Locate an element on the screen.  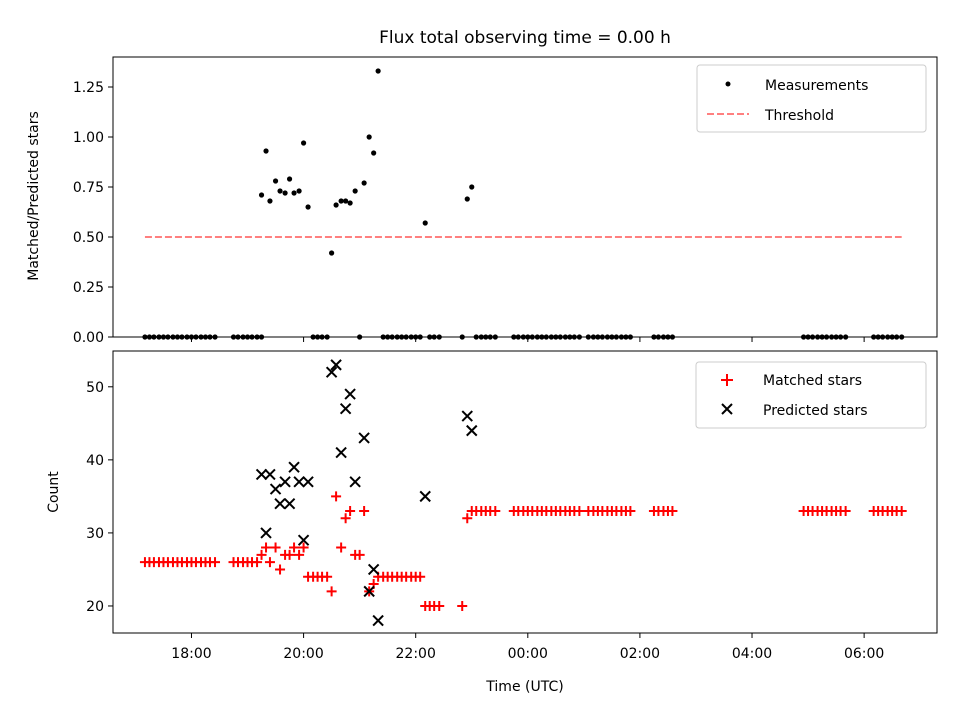
bottom-xtick-label: 02:00 is located at coordinates (640, 654).